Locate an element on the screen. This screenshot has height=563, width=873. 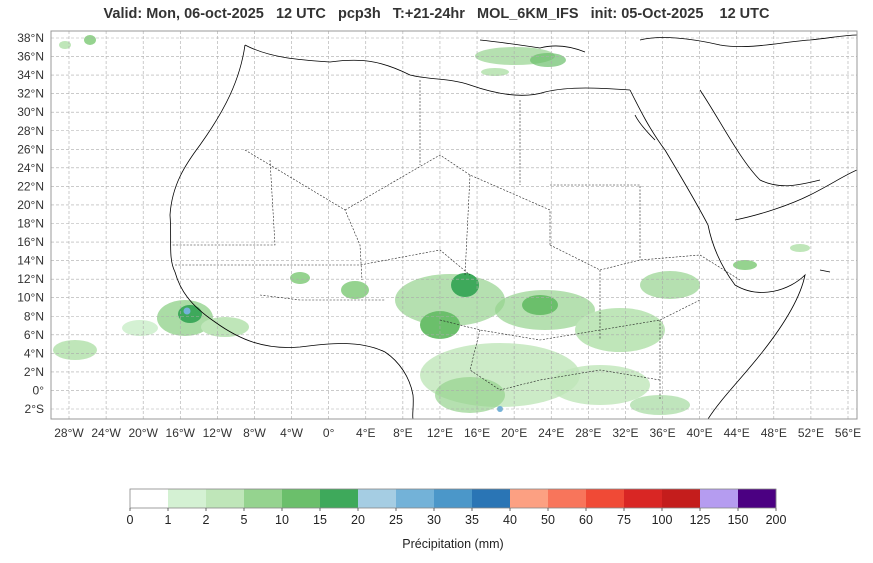
lon-label: 28°E is located at coordinates (588, 433).